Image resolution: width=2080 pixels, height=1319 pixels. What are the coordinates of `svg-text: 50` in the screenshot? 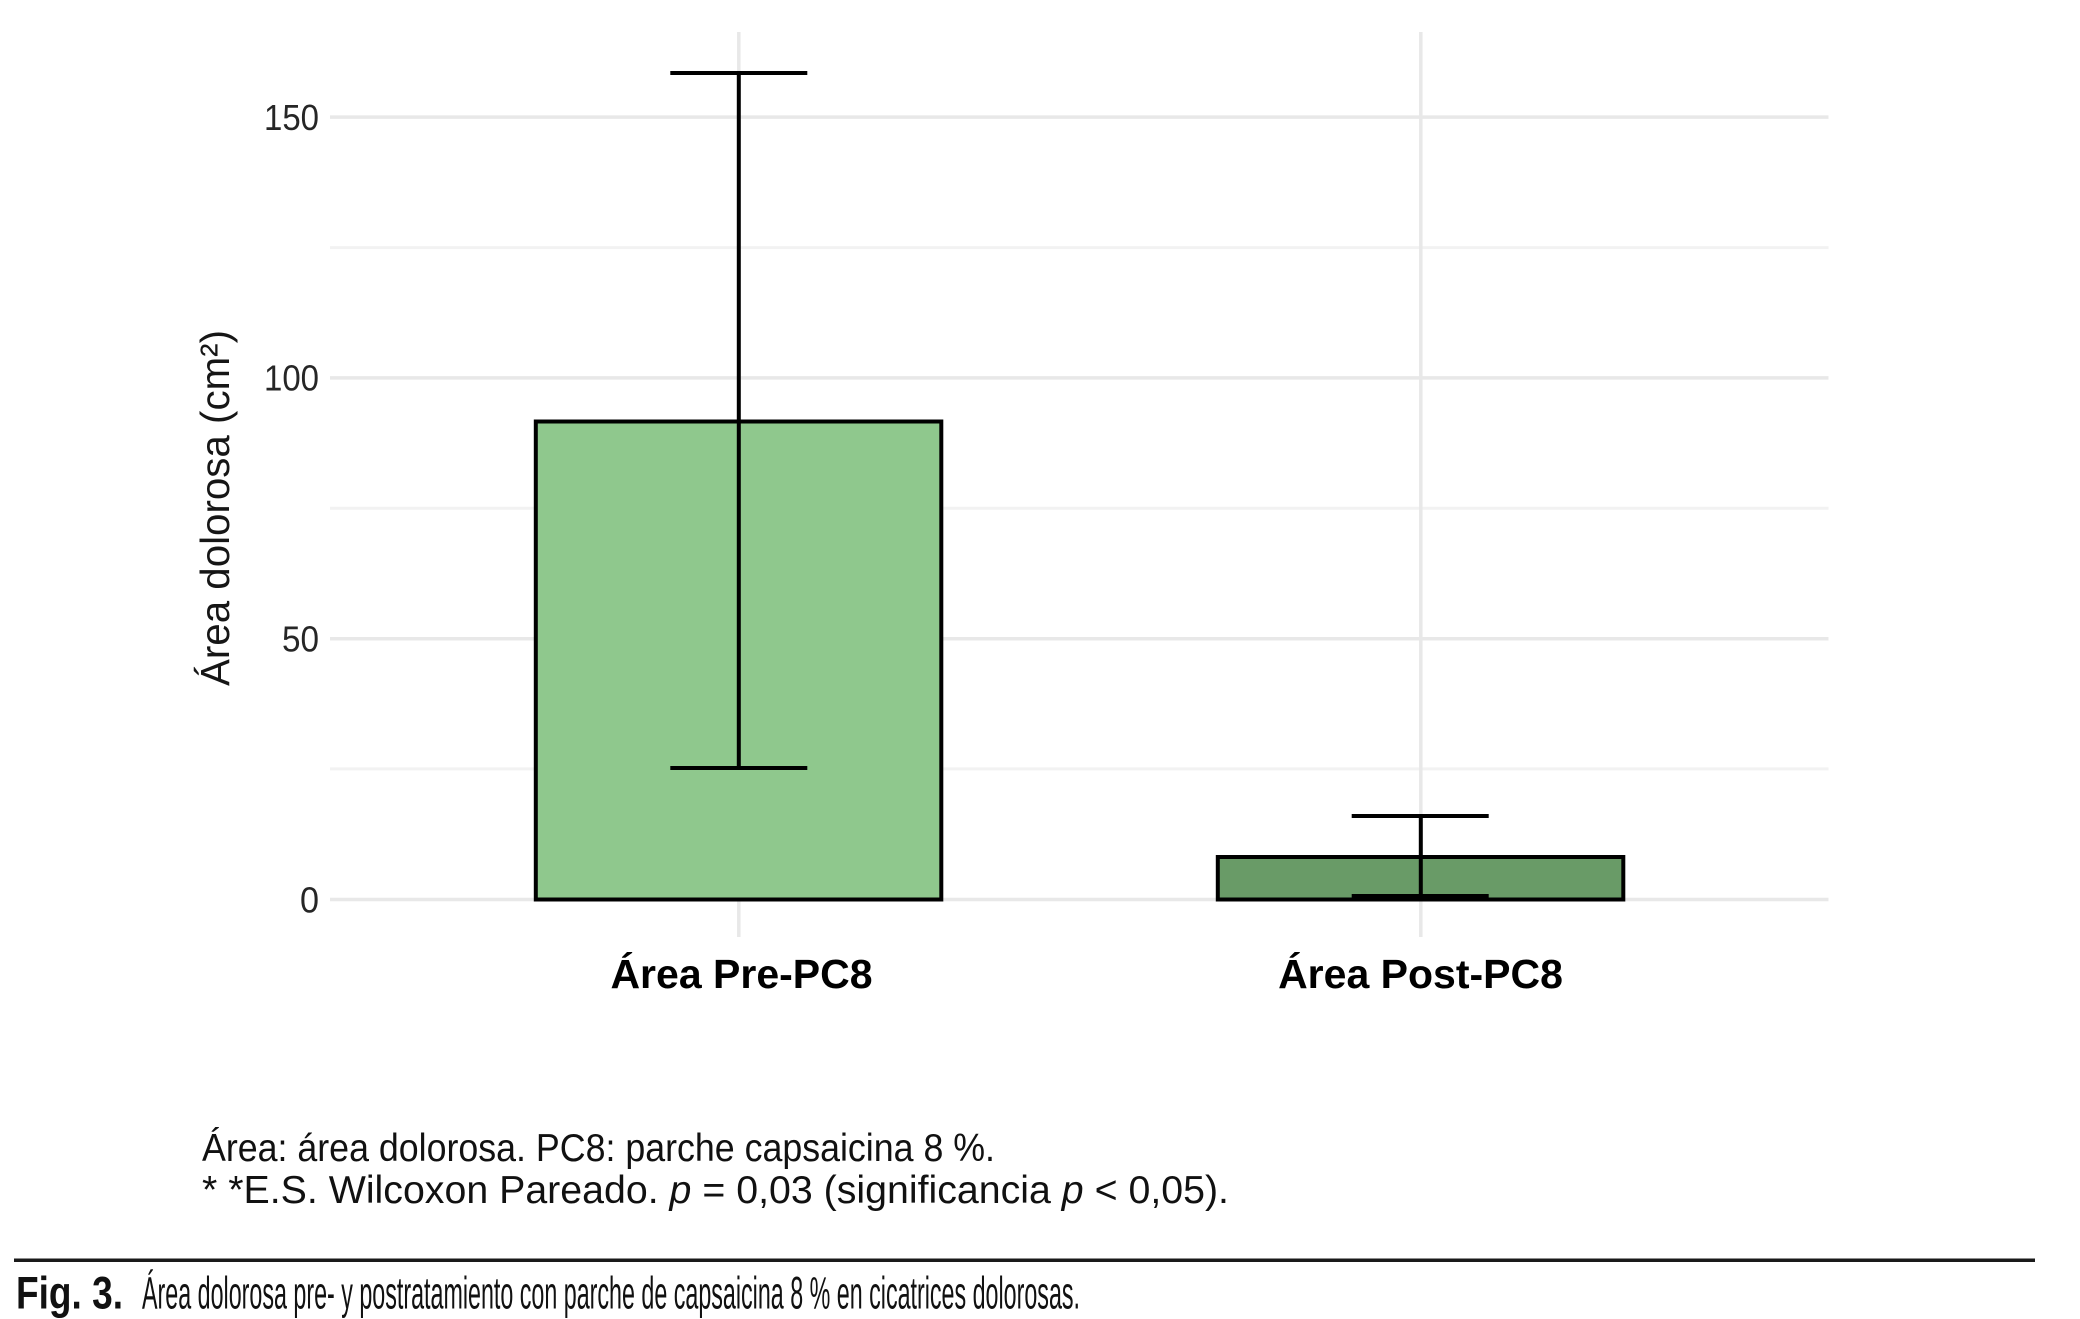 It's located at (300, 639).